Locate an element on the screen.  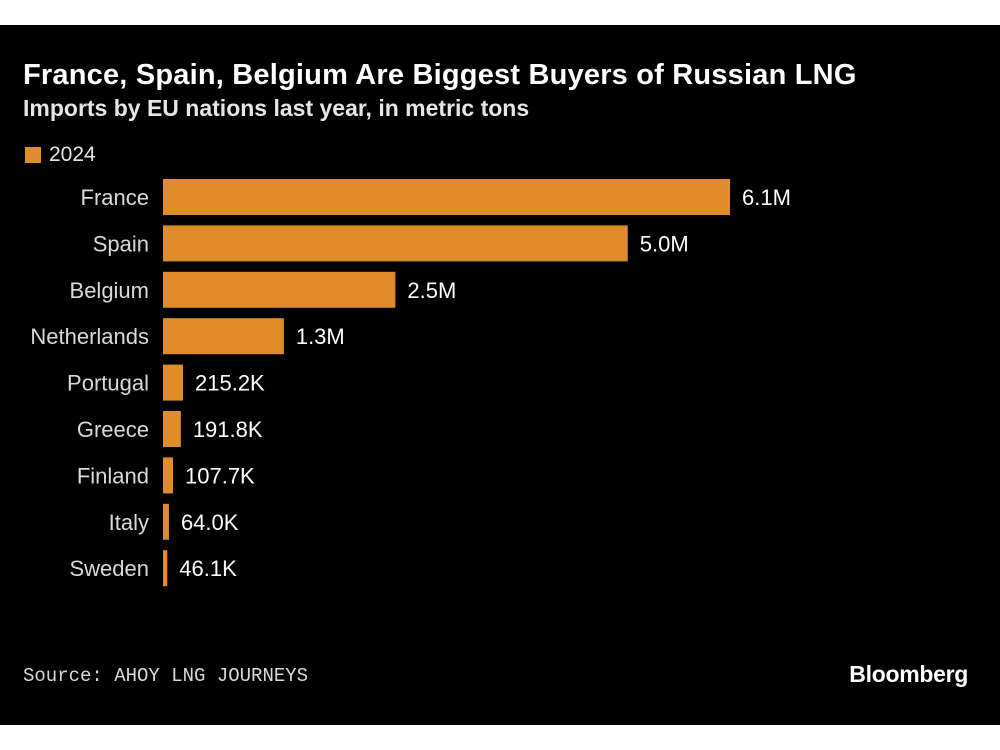
category-label: Italy is located at coordinates (129, 522).